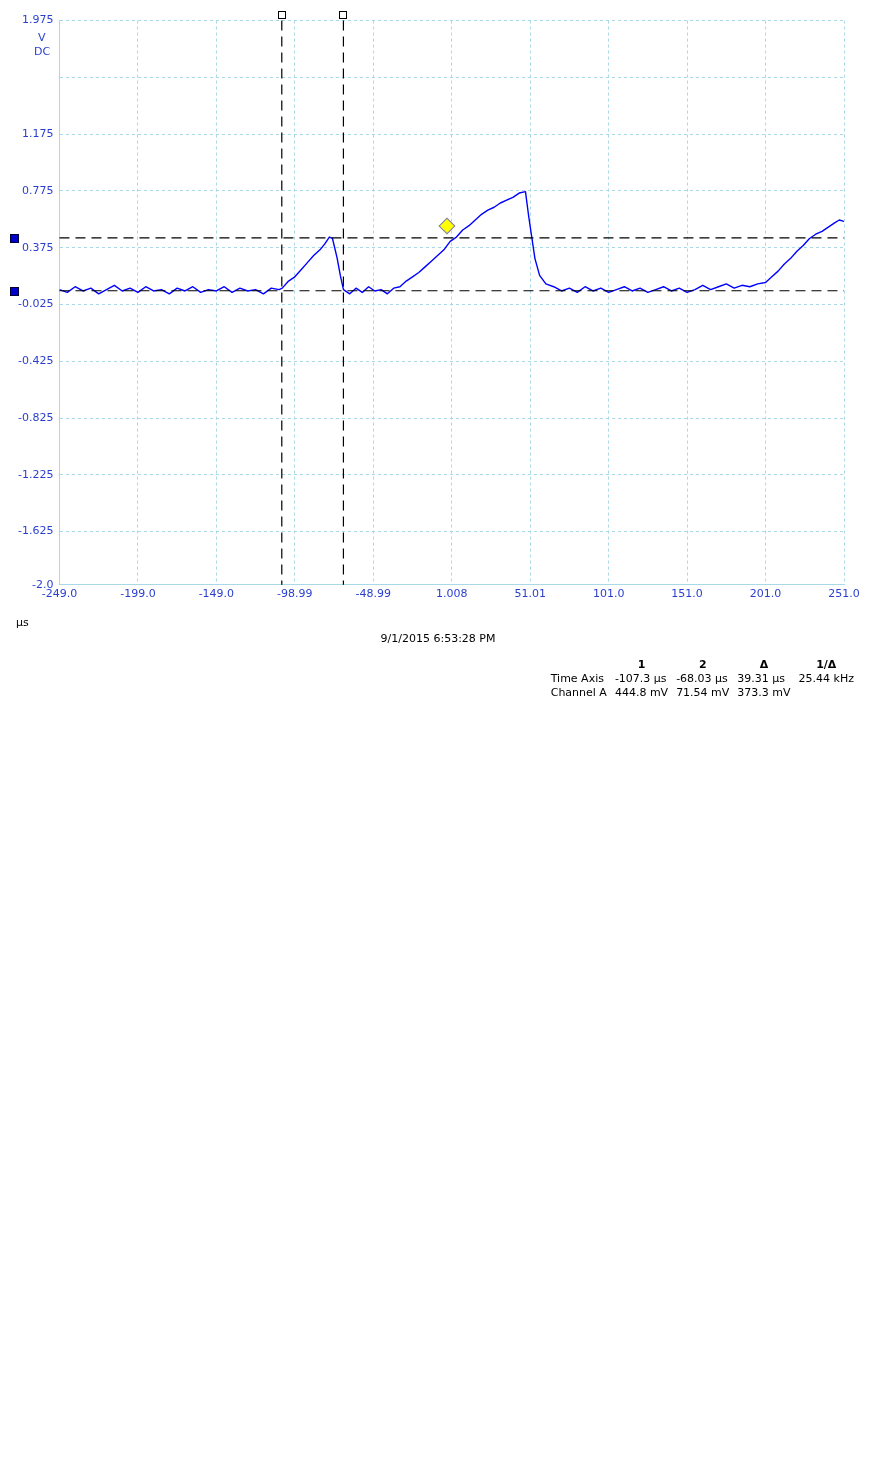  What do you see at coordinates (59, 594) in the screenshot?
I see `x-tick-label: -249.0` at bounding box center [59, 594].